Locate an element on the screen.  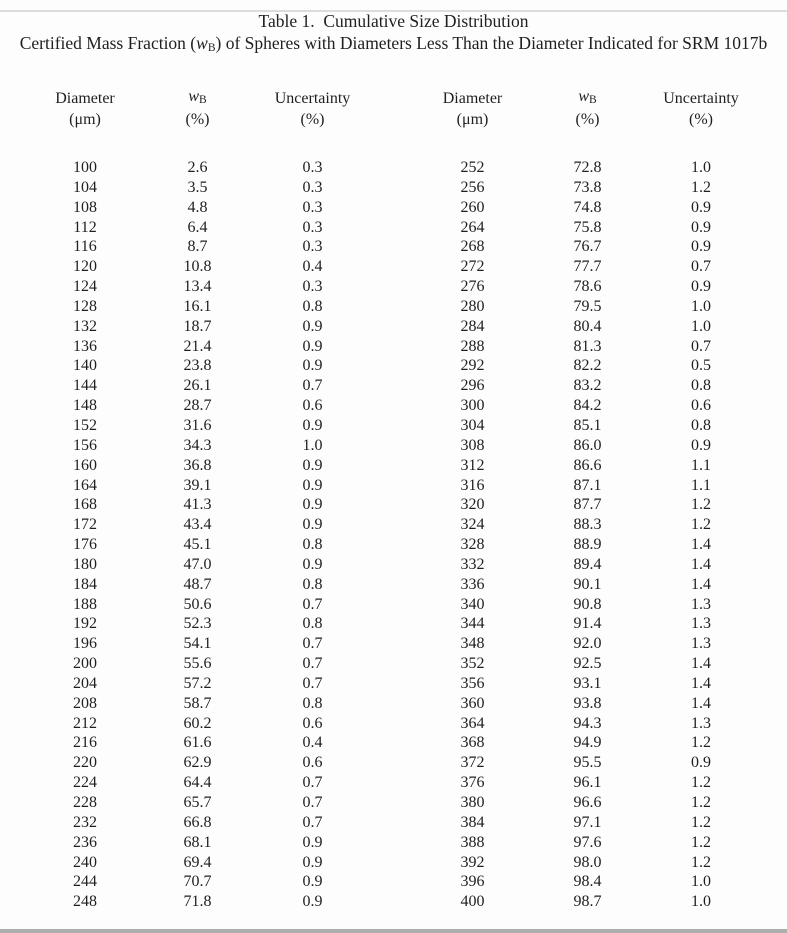
wb-cell: 74.8 is located at coordinates (587, 207).